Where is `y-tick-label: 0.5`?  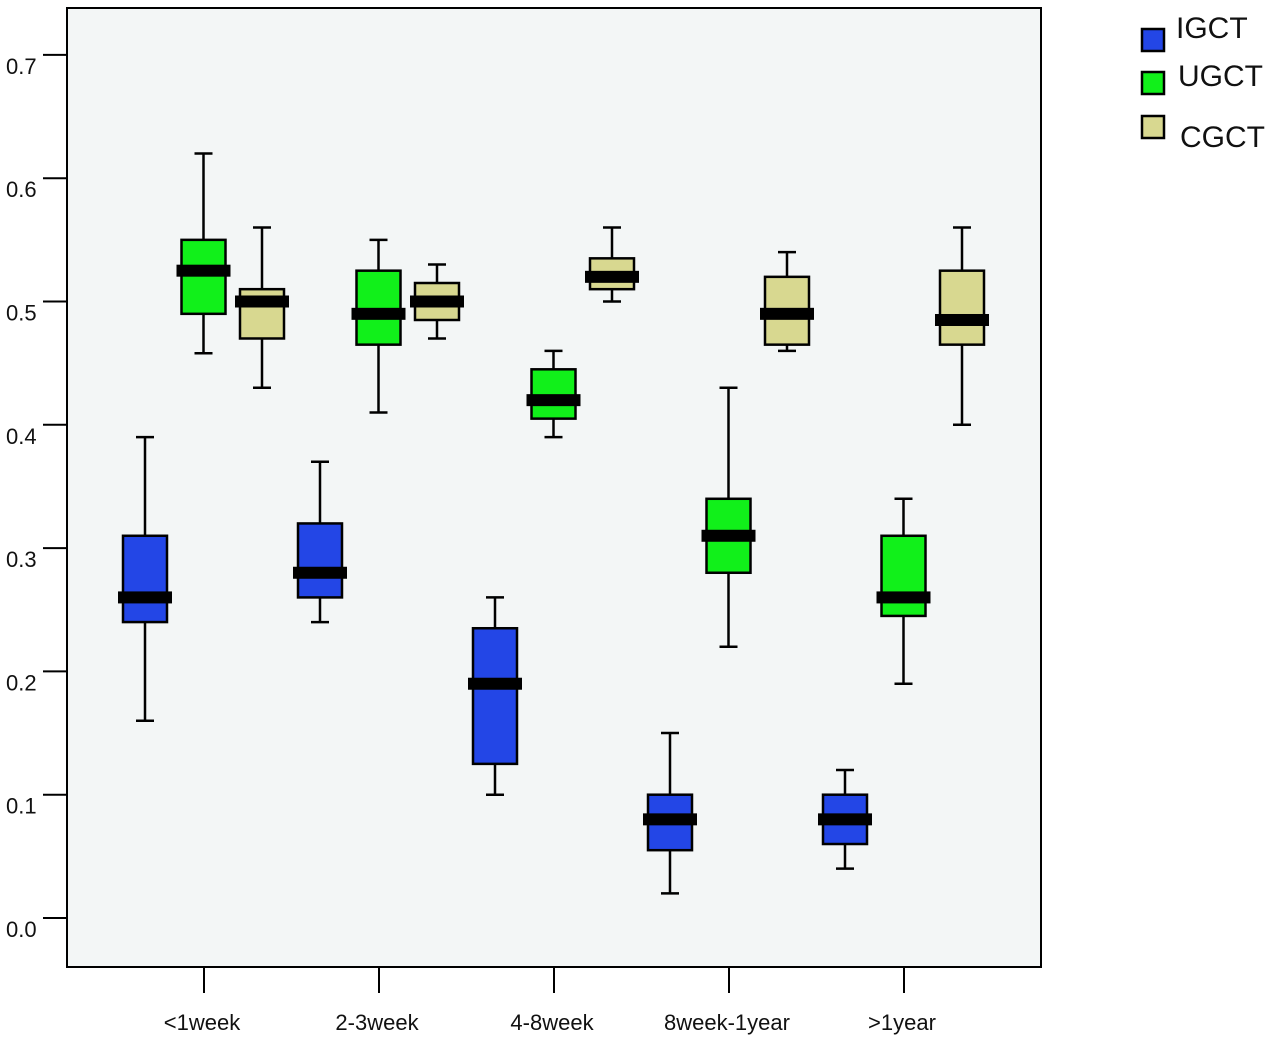 y-tick-label: 0.5 is located at coordinates (21, 313).